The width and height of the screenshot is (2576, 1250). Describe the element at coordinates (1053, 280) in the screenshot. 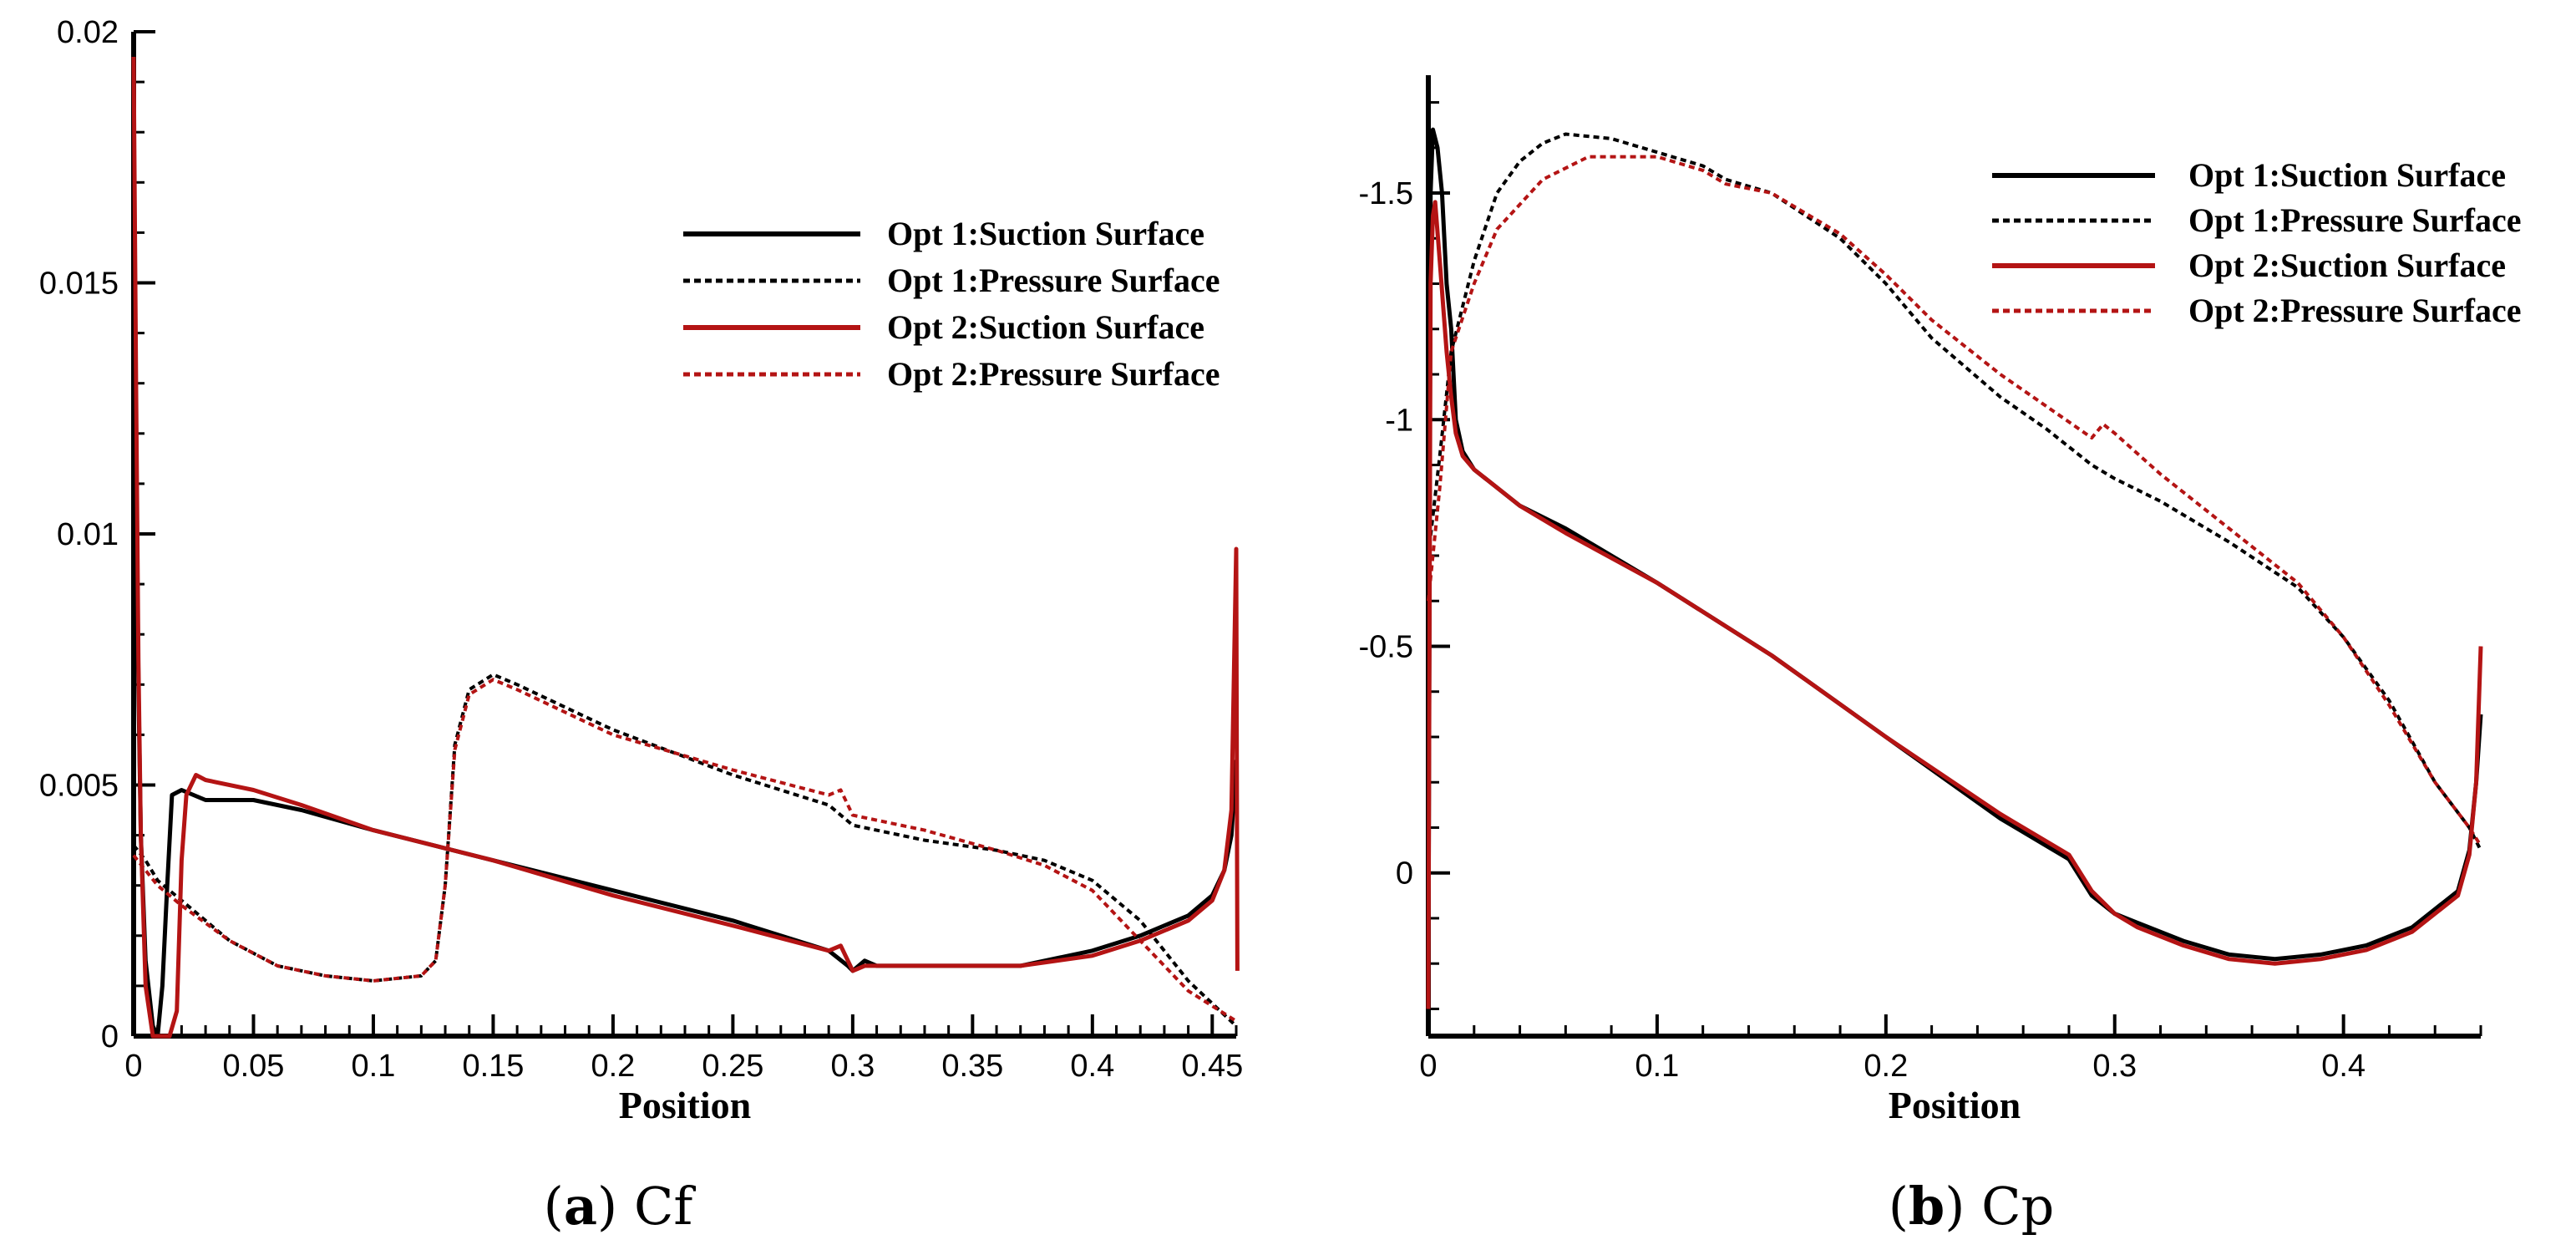

I see `chart-a-legend-label: Opt 1:Pressure Surface` at that location.